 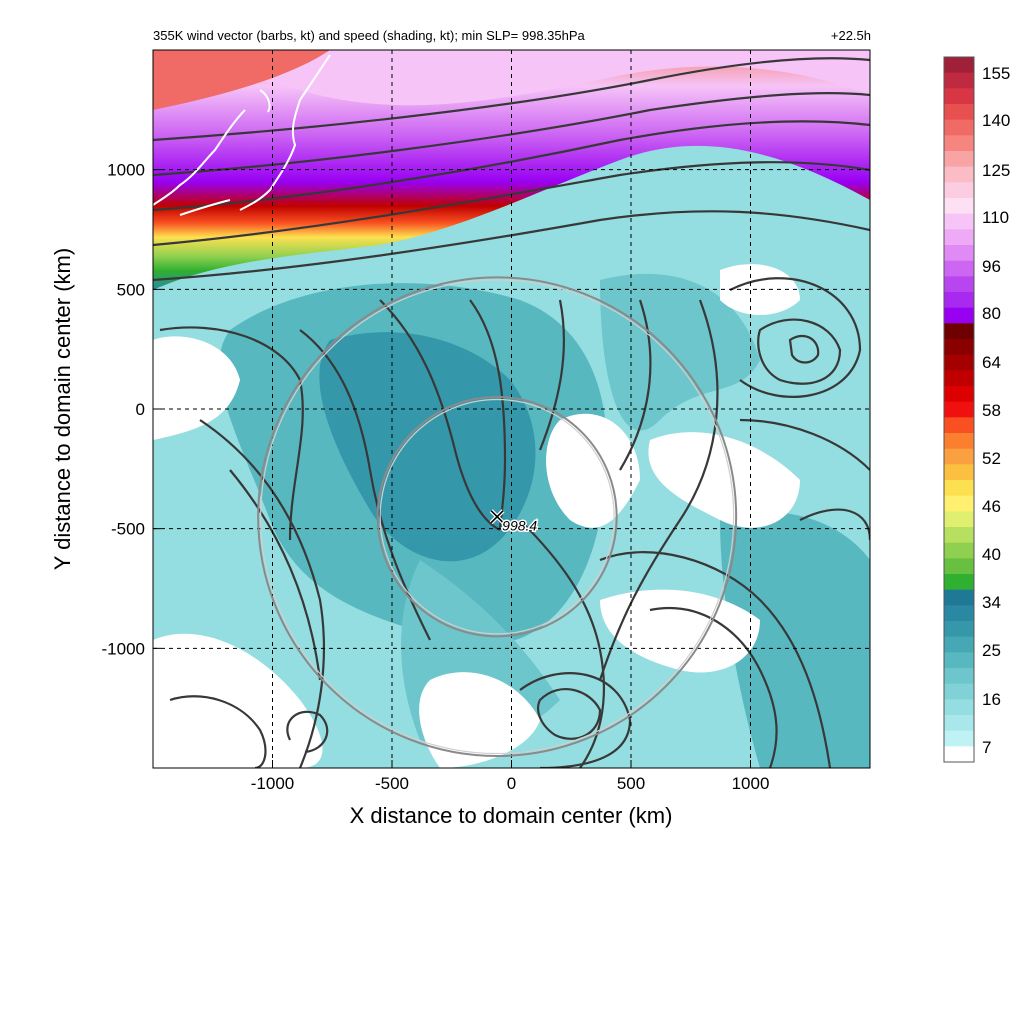 What do you see at coordinates (680, 631) in the screenshot?
I see `white-calm-mid` at bounding box center [680, 631].